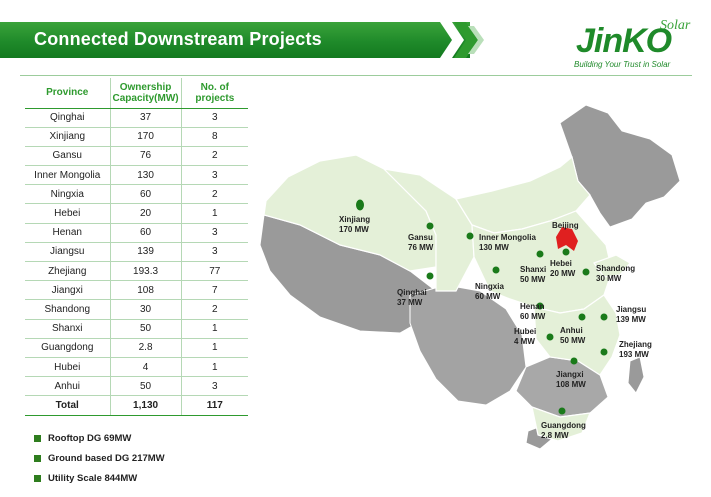 Image resolution: width=711 pixels, height=497 pixels. I want to click on map-label-shandong: Shandong 30 MW, so click(615, 273).